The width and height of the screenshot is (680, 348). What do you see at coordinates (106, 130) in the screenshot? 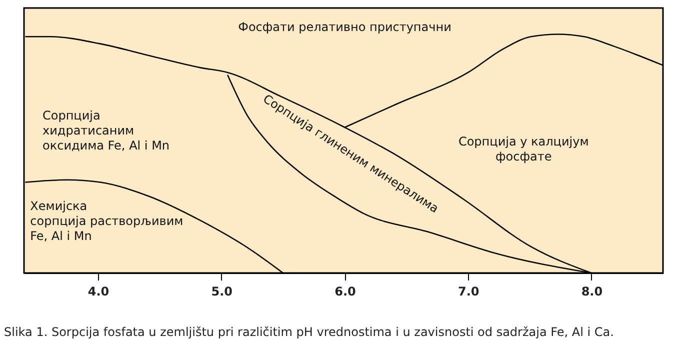
I see `annotation: Сорпција хидратисаним оксидима Fe, Al i Mn` at bounding box center [106, 130].